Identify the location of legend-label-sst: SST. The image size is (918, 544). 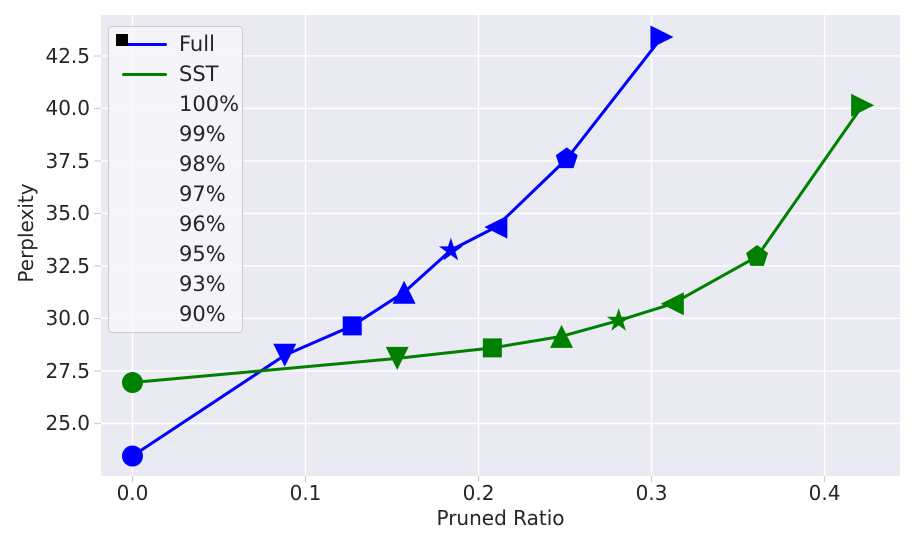
(199, 74).